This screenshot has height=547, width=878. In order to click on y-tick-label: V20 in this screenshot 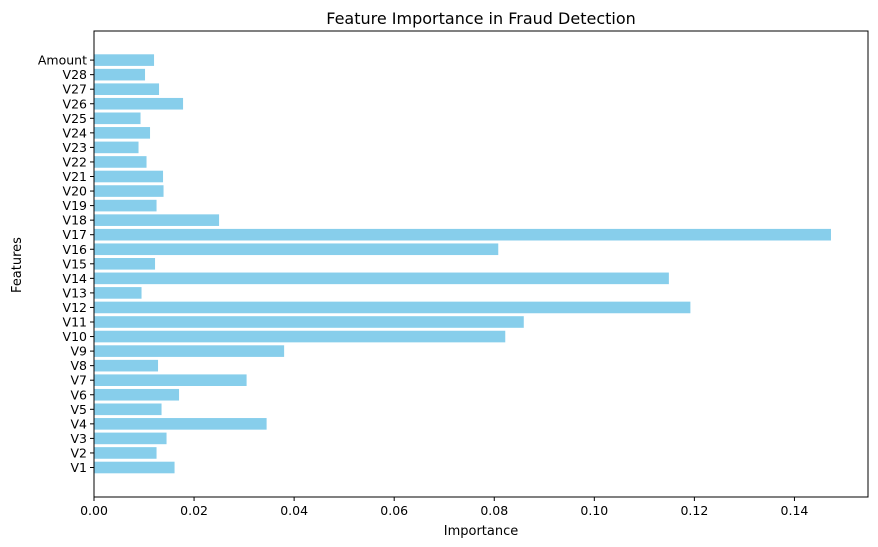, I will do `click(75, 191)`.